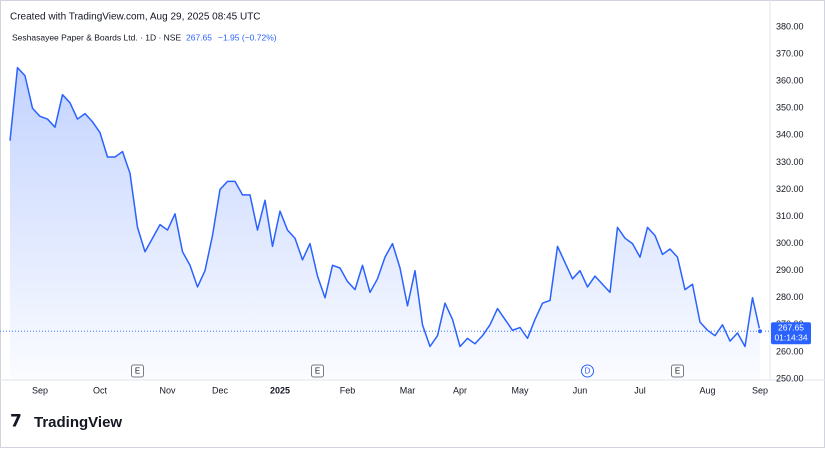  What do you see at coordinates (199, 37) in the screenshot?
I see `last-price: 267.65` at bounding box center [199, 37].